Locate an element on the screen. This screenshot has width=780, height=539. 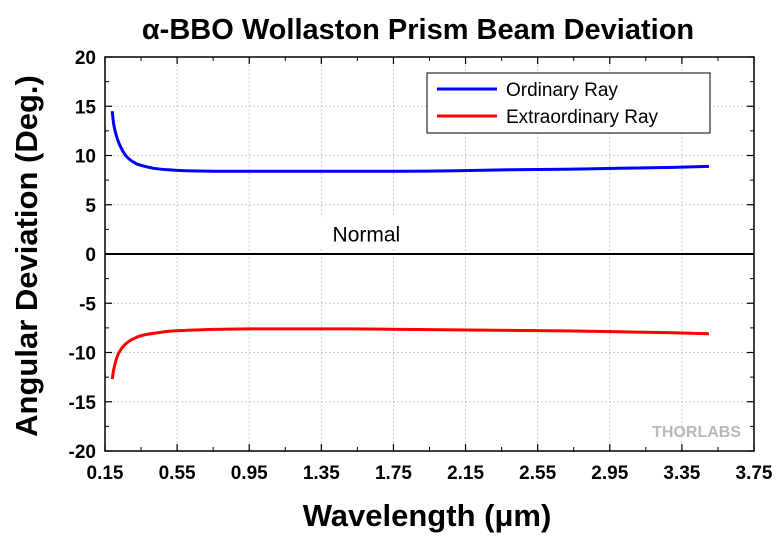
x-tick-label: 3.35 is located at coordinates (681, 473).